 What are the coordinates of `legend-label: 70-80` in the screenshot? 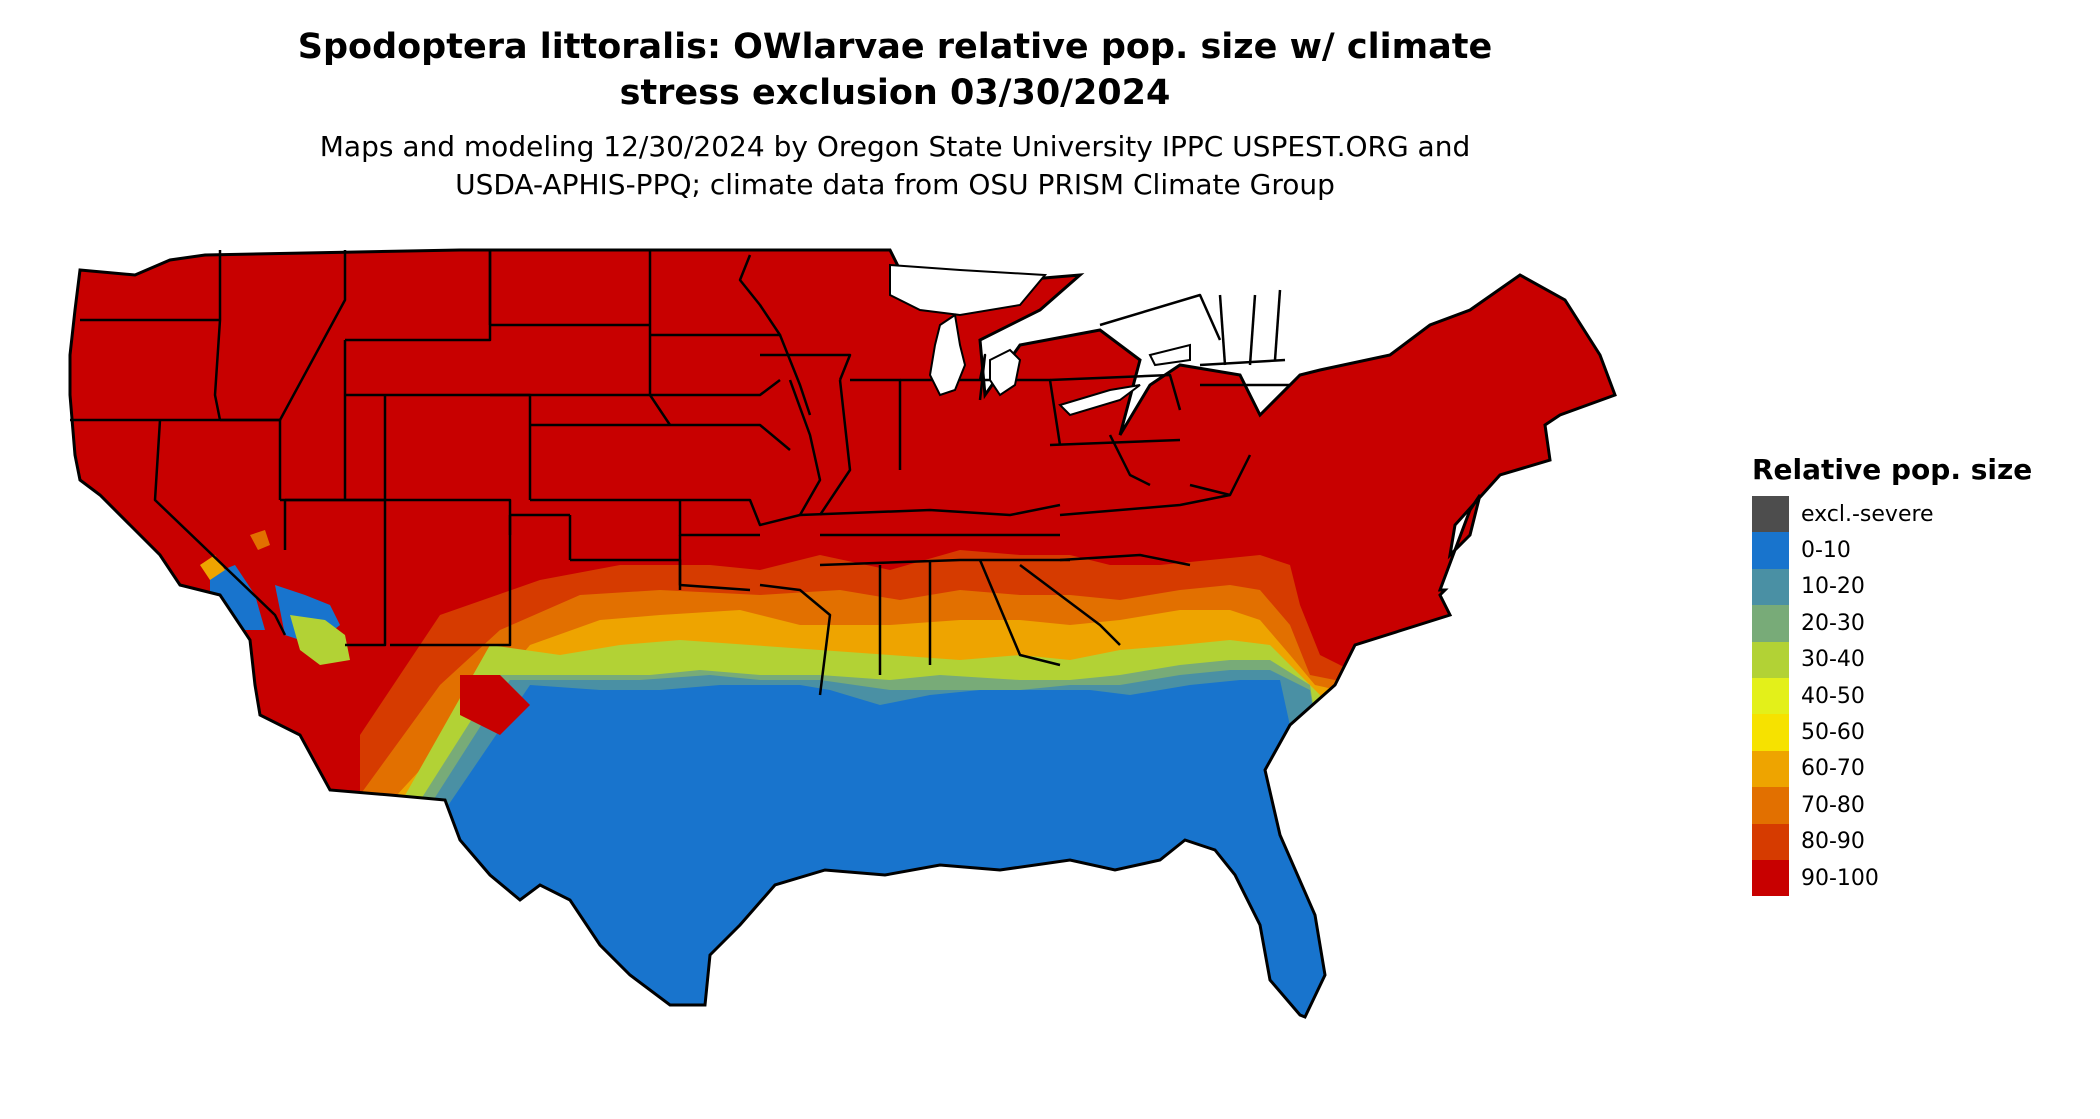 It's located at (1833, 805).